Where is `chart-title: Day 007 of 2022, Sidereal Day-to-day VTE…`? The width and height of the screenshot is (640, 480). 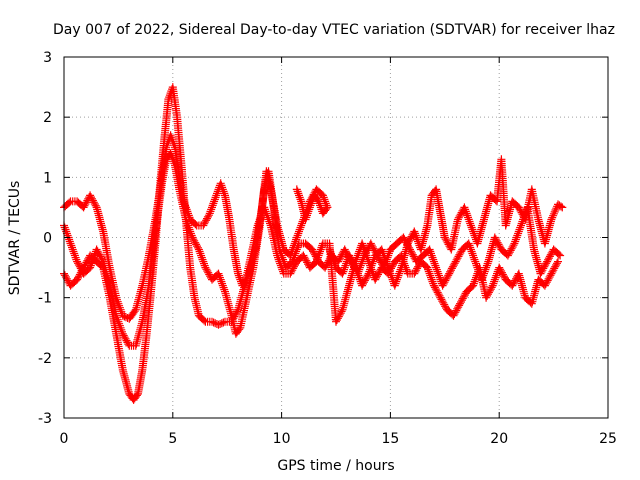 chart-title: Day 007 of 2022, Sidereal Day-to-day VTE… is located at coordinates (334, 30).